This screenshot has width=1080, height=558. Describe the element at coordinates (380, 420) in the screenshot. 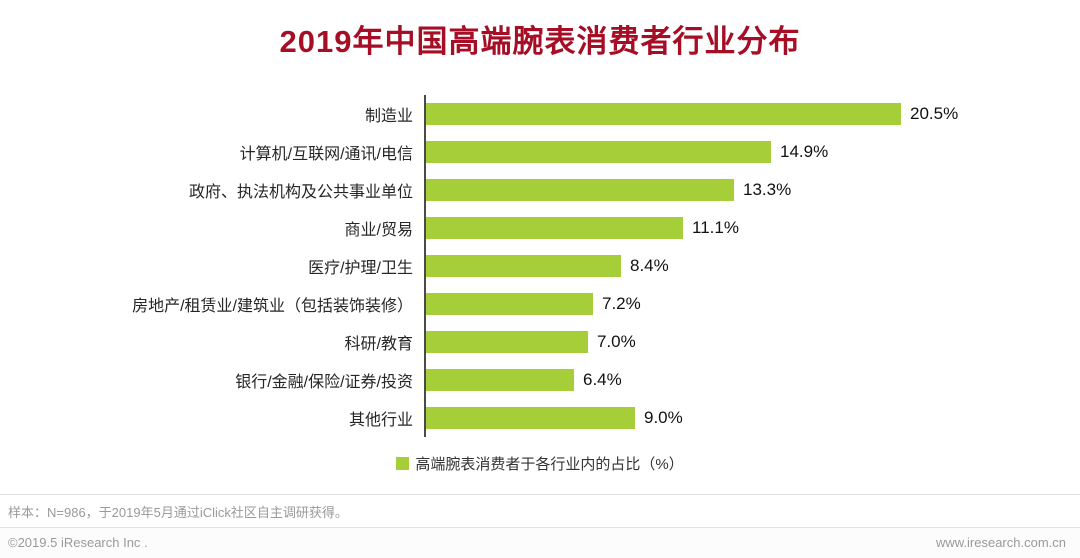

I see `category-label: 其他行业` at that location.